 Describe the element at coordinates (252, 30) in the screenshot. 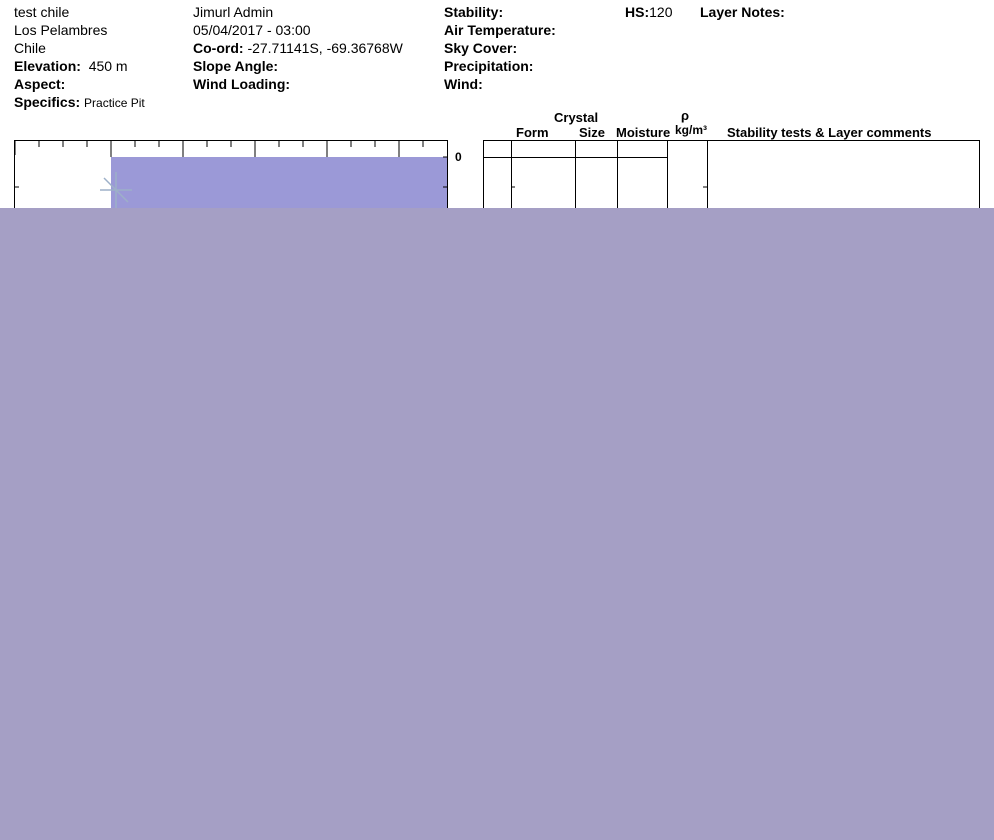

I see `datetime: 05/04/2017 - 03:00` at that location.